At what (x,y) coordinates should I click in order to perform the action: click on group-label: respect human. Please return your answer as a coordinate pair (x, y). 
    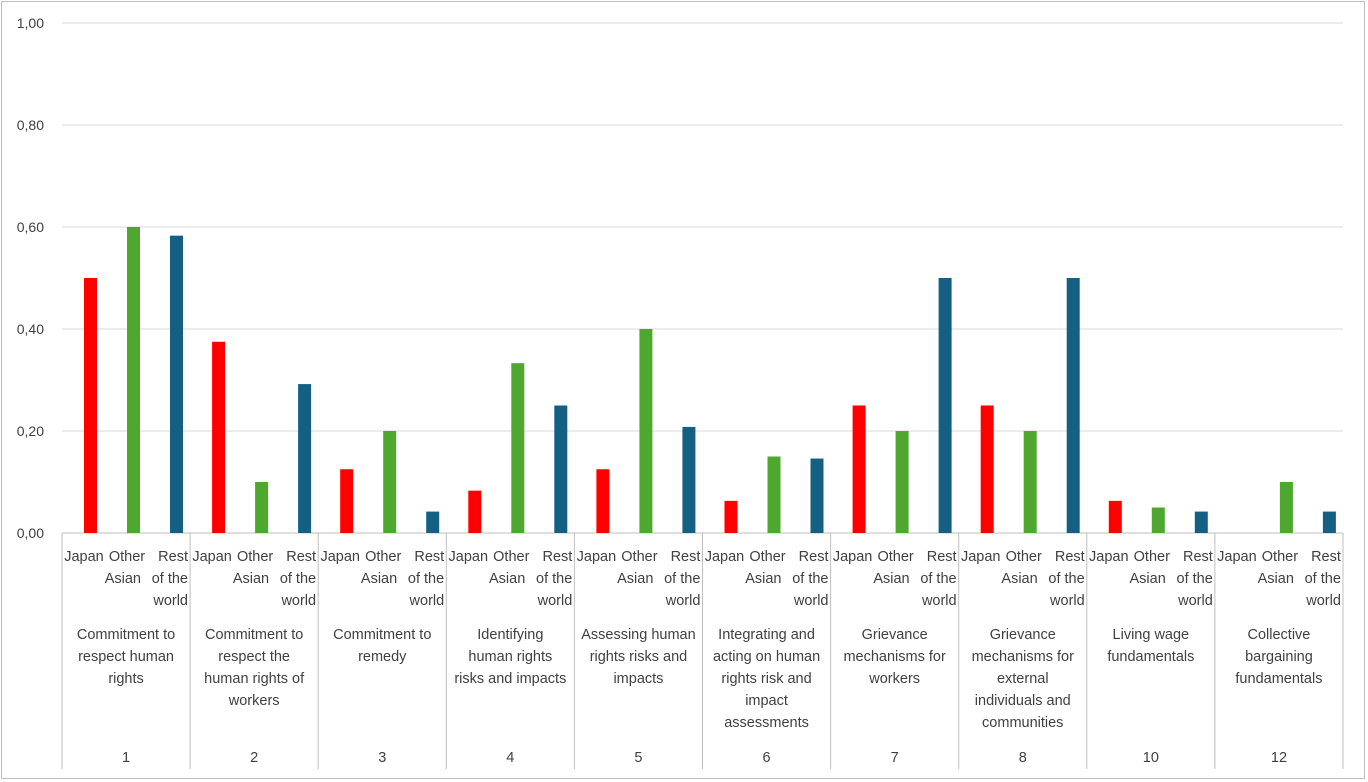
    Looking at the image, I should click on (126, 657).